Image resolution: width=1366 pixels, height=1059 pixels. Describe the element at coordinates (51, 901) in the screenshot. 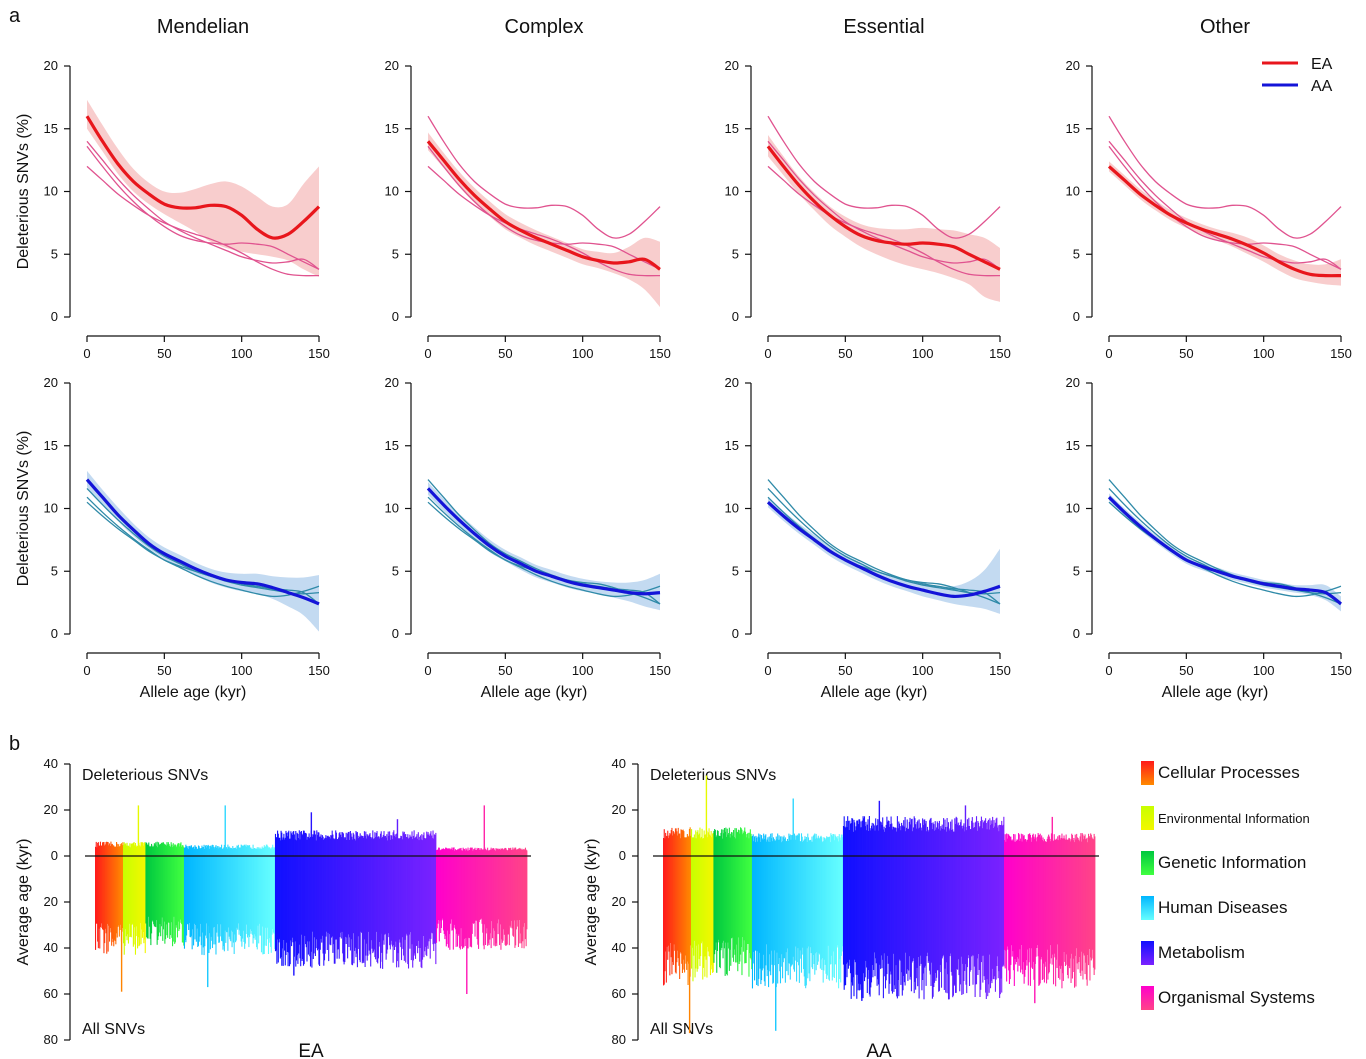

I see `y-tick-label: 20` at that location.